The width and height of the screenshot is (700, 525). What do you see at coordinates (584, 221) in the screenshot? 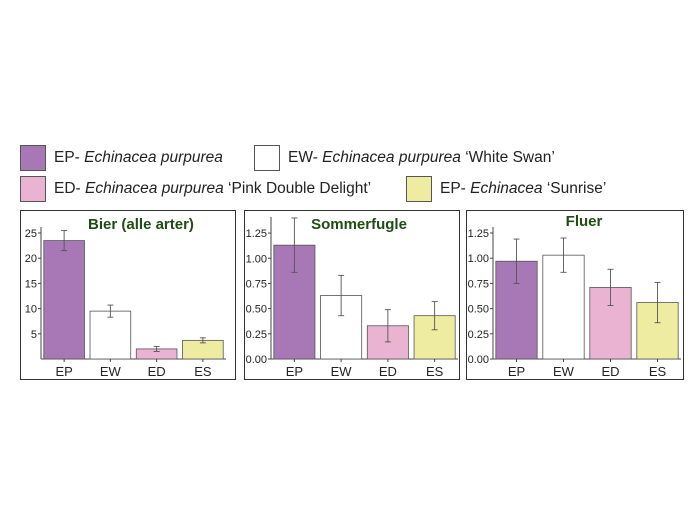
I see `chart-title: Fluer` at bounding box center [584, 221].